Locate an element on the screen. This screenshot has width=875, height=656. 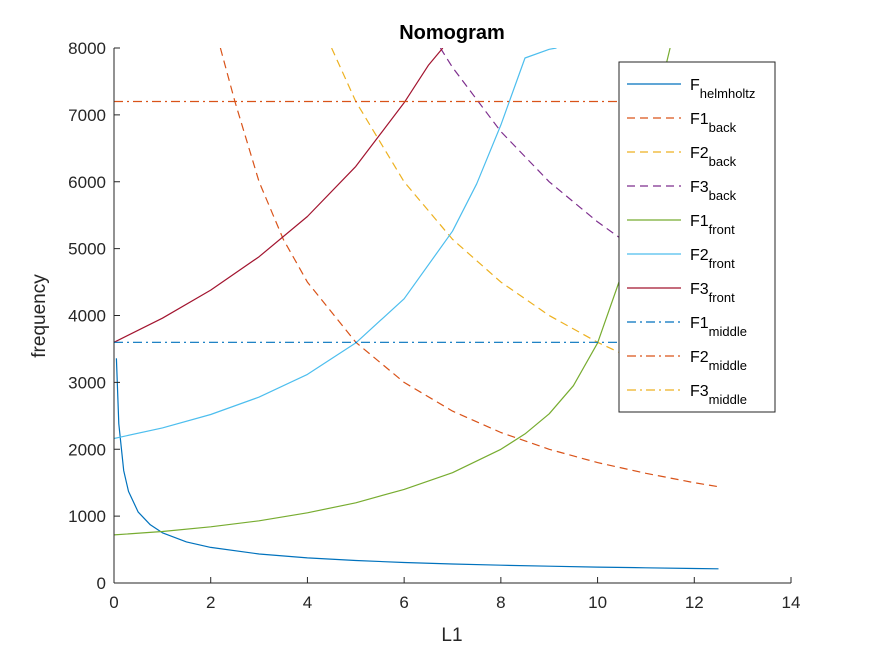
y-tick-label: 7000 is located at coordinates (87, 115).